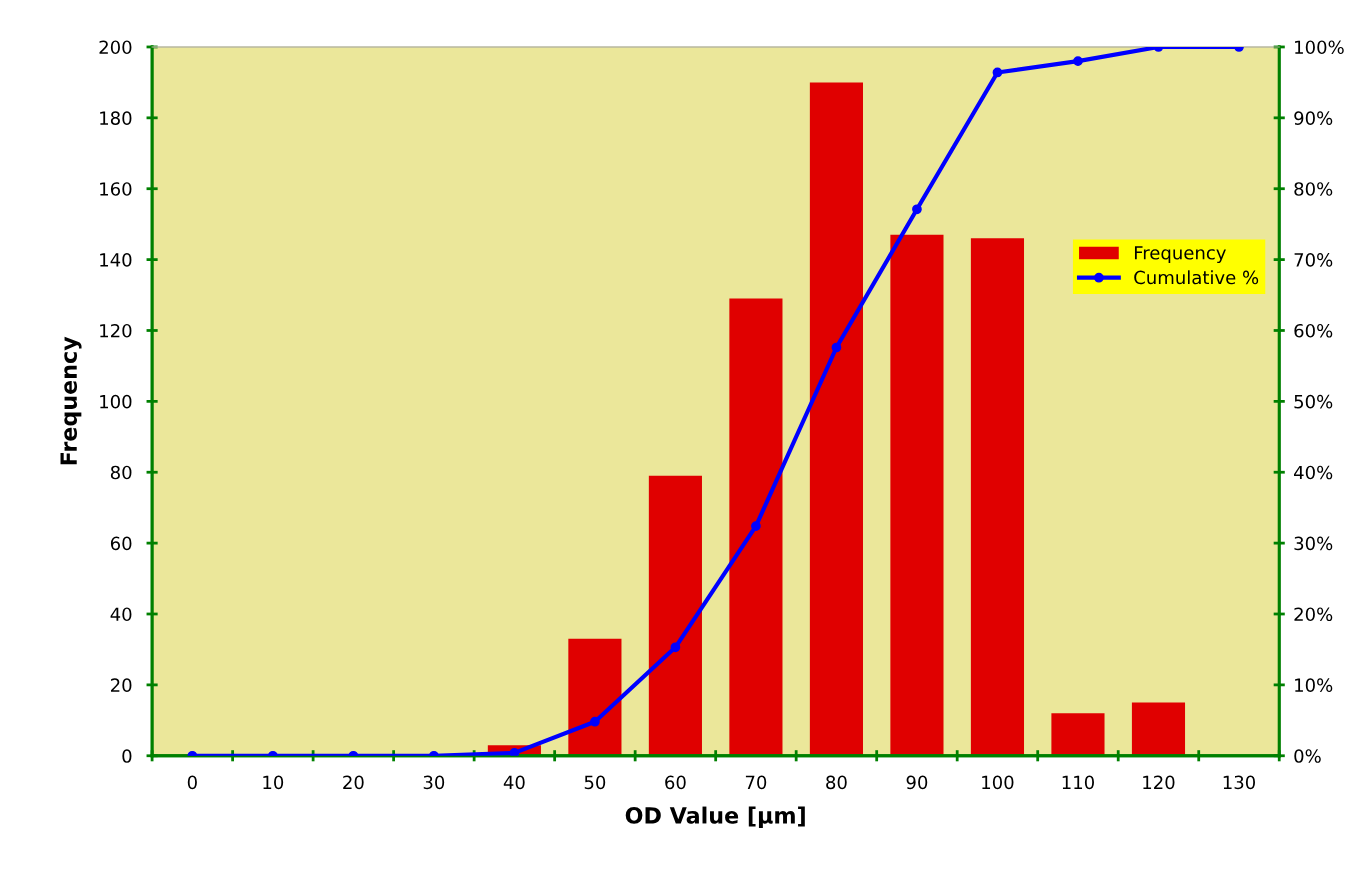 The height and width of the screenshot is (886, 1358). What do you see at coordinates (116, 260) in the screenshot?
I see `y-tick-label: 140` at bounding box center [116, 260].